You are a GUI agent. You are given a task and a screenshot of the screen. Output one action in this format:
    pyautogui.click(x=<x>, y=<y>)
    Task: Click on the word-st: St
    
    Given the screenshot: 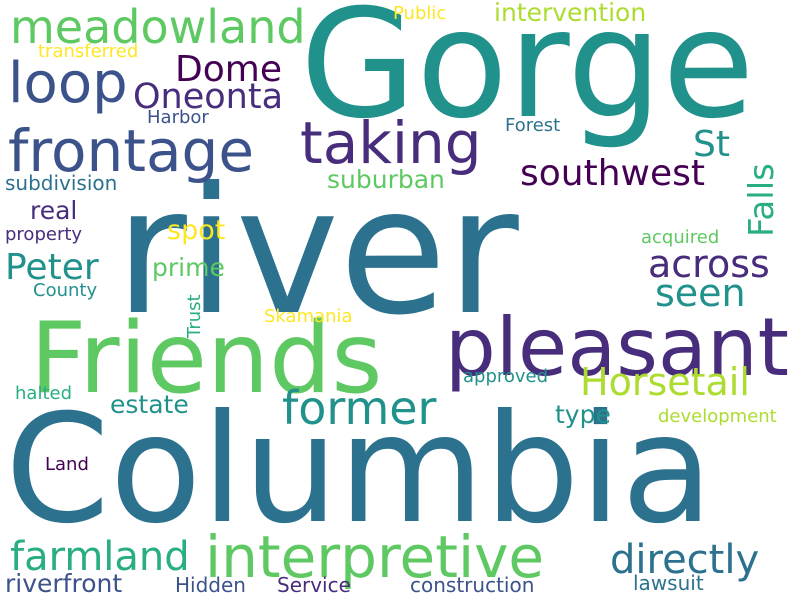 What is the action you would take?
    pyautogui.click(x=711, y=144)
    